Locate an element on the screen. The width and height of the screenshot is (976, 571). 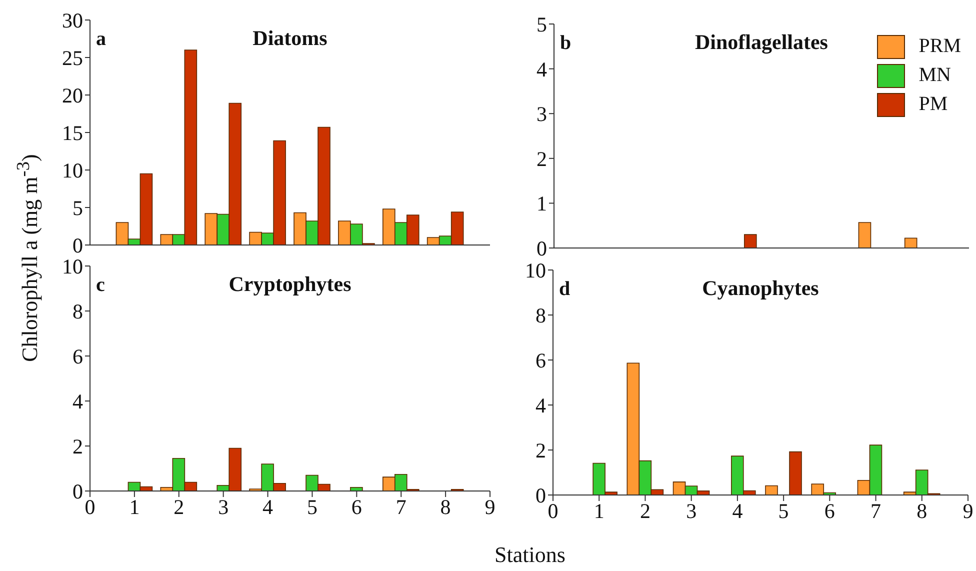
y-tick-label: 15 is located at coordinates (72, 132).